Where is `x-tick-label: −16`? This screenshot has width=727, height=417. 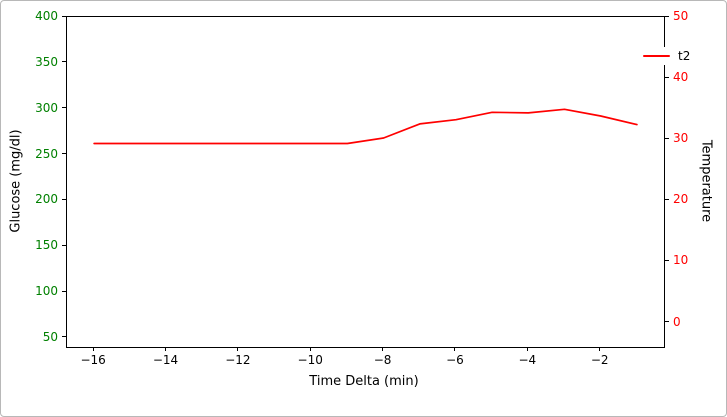 x-tick-label: −16 is located at coordinates (93, 360).